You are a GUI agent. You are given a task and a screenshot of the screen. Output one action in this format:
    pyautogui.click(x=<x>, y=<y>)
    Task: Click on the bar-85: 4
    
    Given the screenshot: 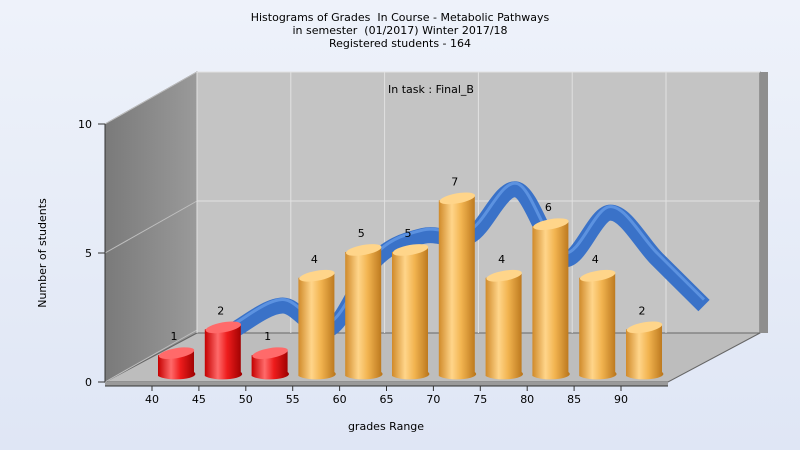 What is the action you would take?
    pyautogui.click(x=598, y=316)
    